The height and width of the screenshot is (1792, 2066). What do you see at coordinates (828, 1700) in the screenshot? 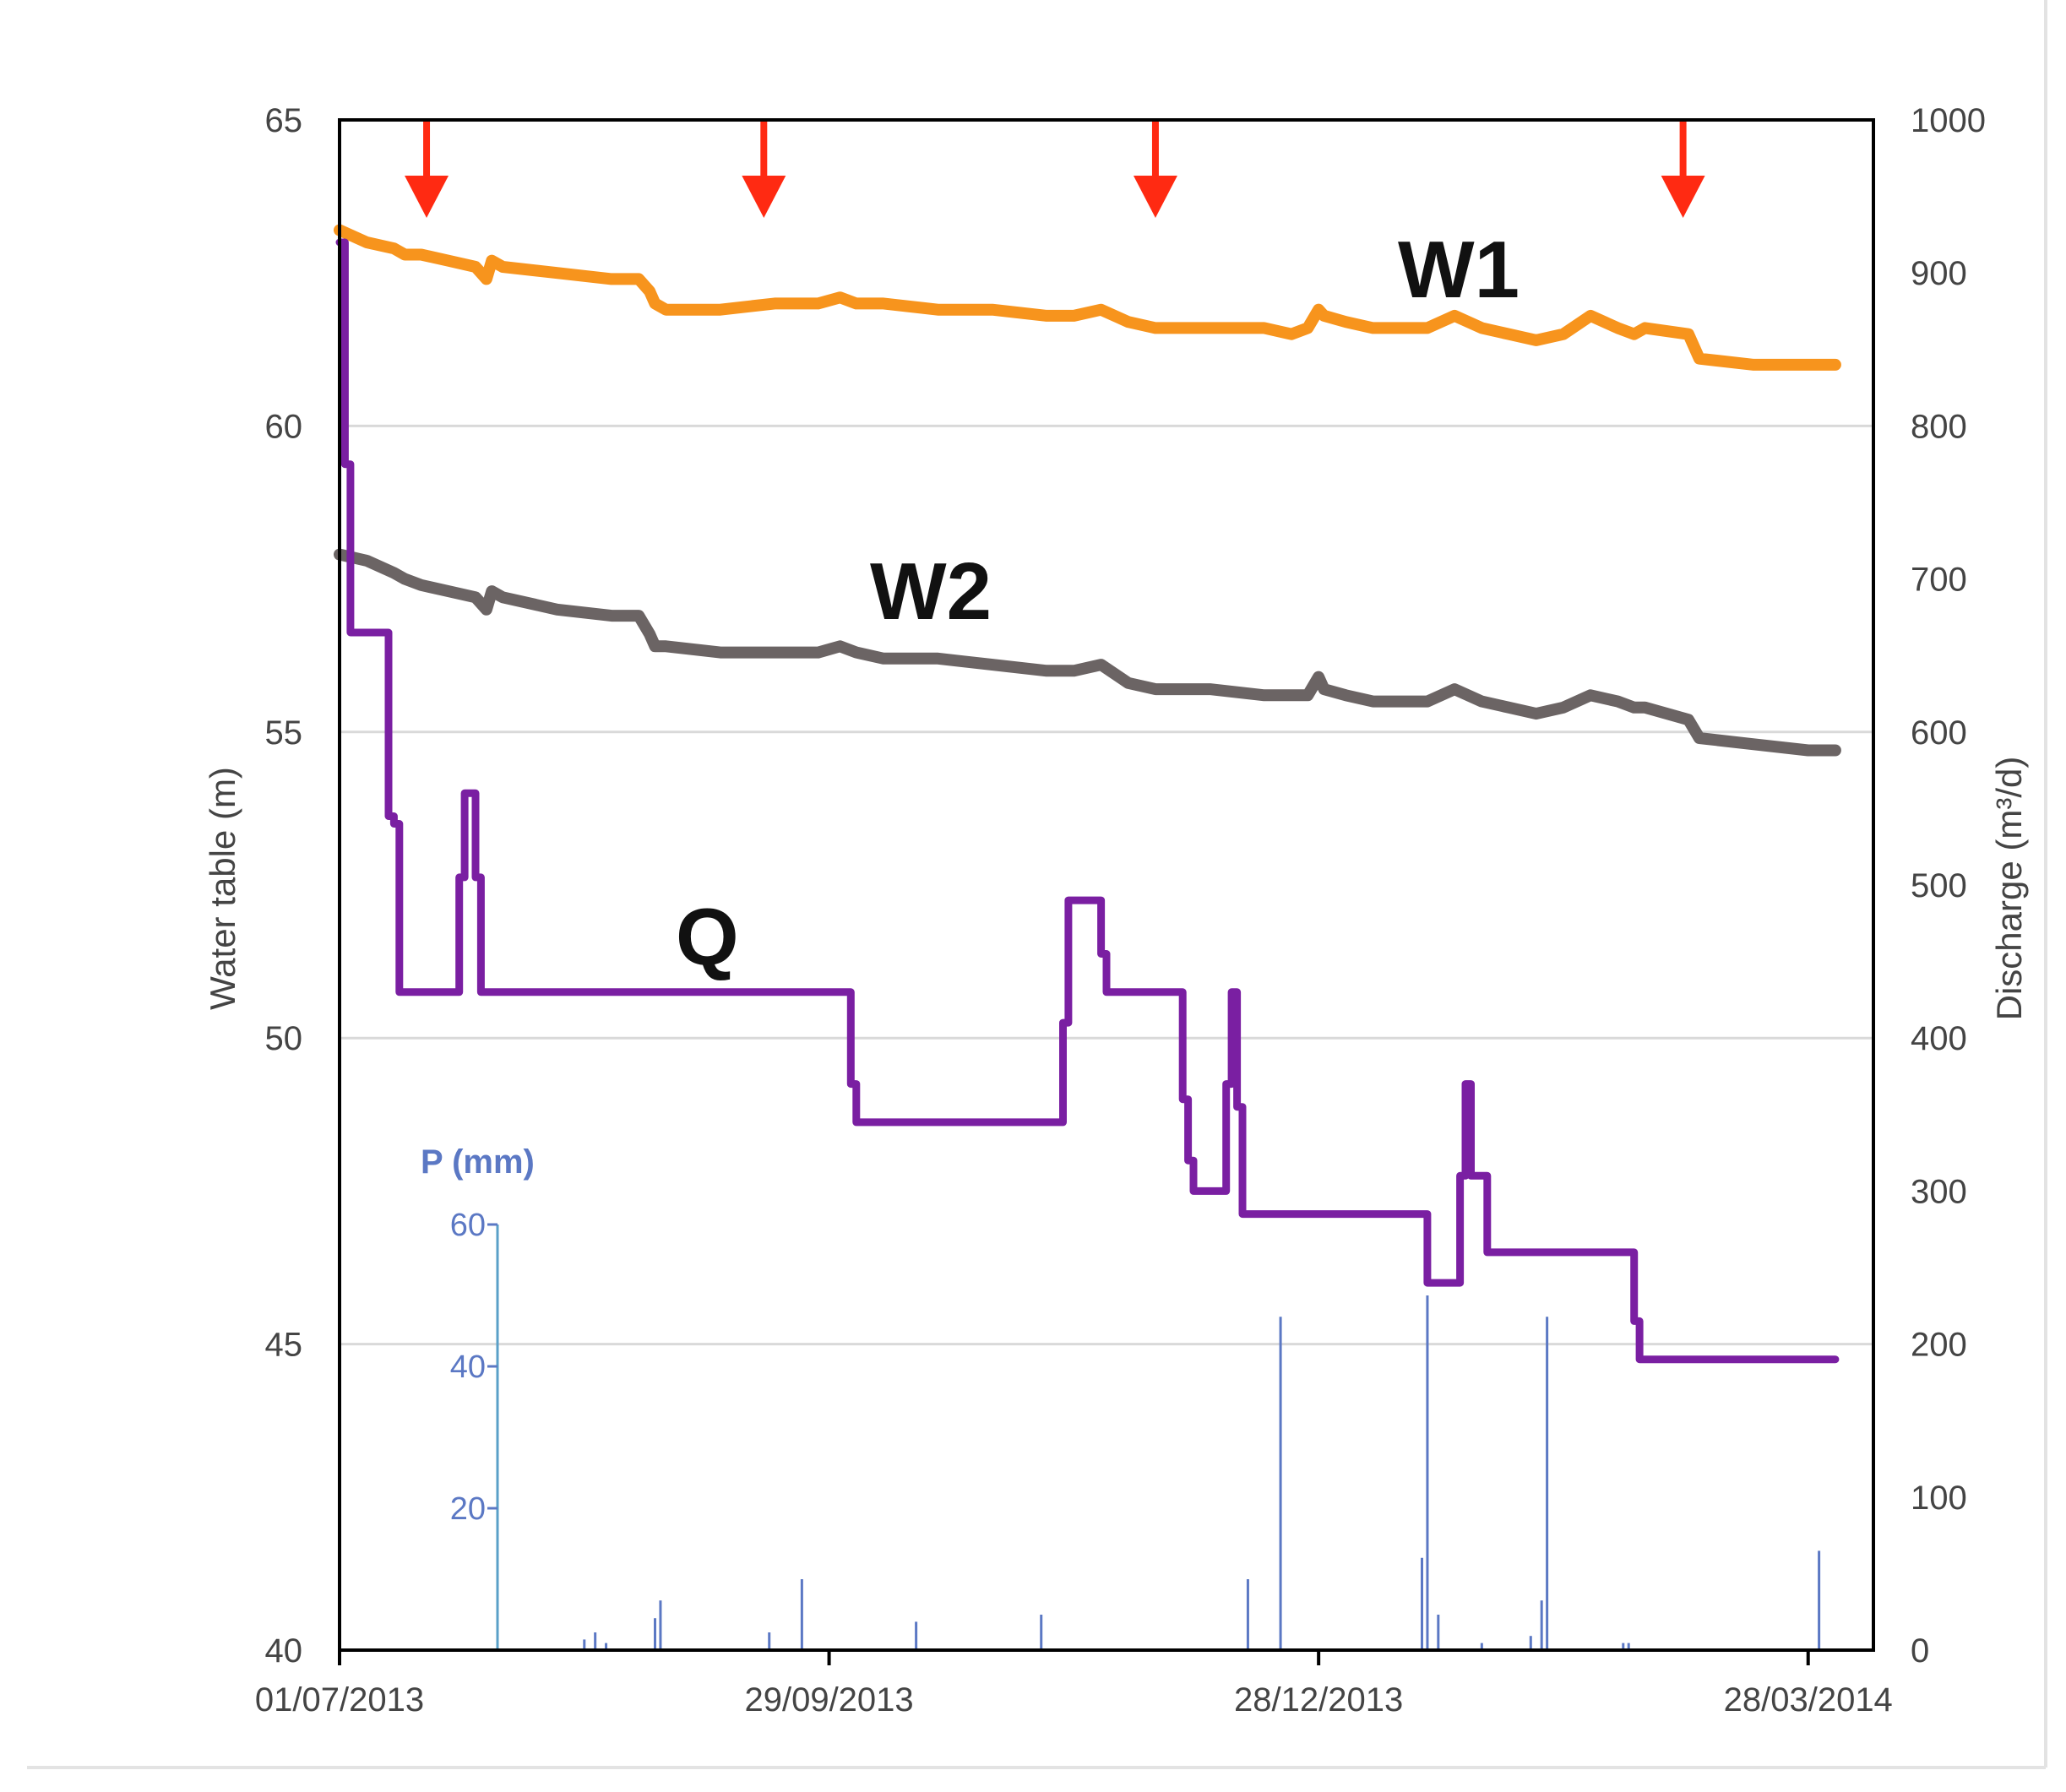
I see `x-tick-label: 29/09/2013` at bounding box center [828, 1700].